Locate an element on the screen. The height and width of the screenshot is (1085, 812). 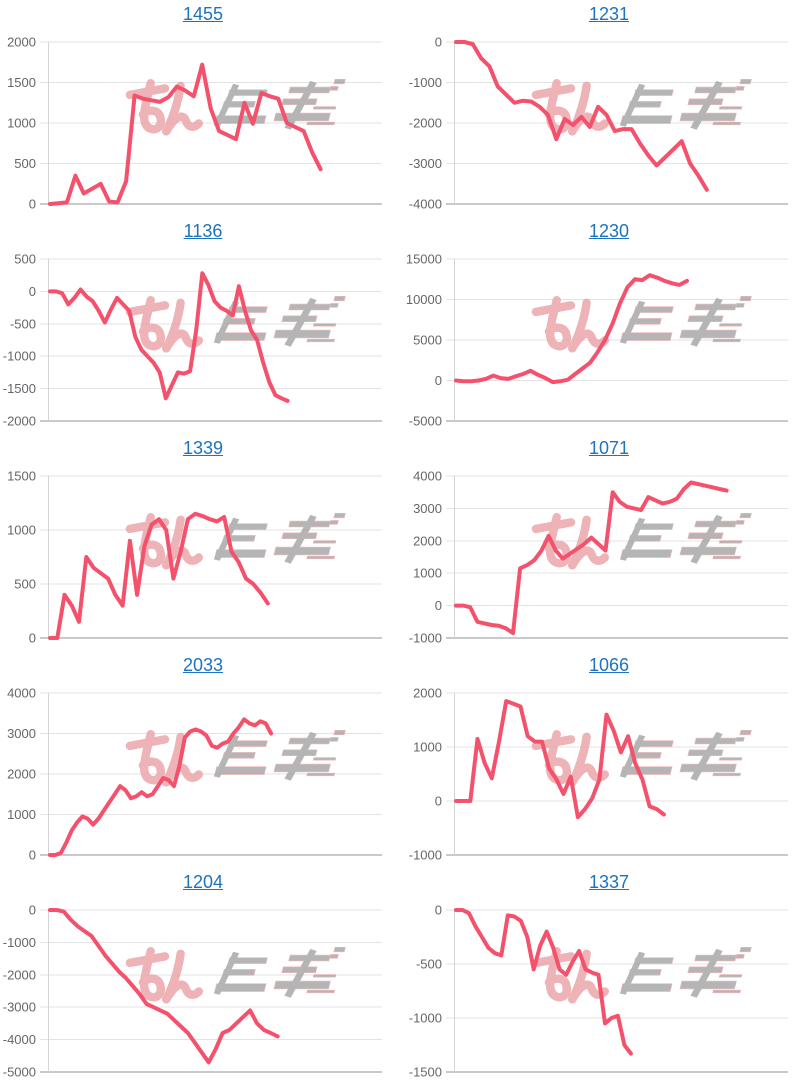
chart-title-row: 1337 is located at coordinates (609, 883).